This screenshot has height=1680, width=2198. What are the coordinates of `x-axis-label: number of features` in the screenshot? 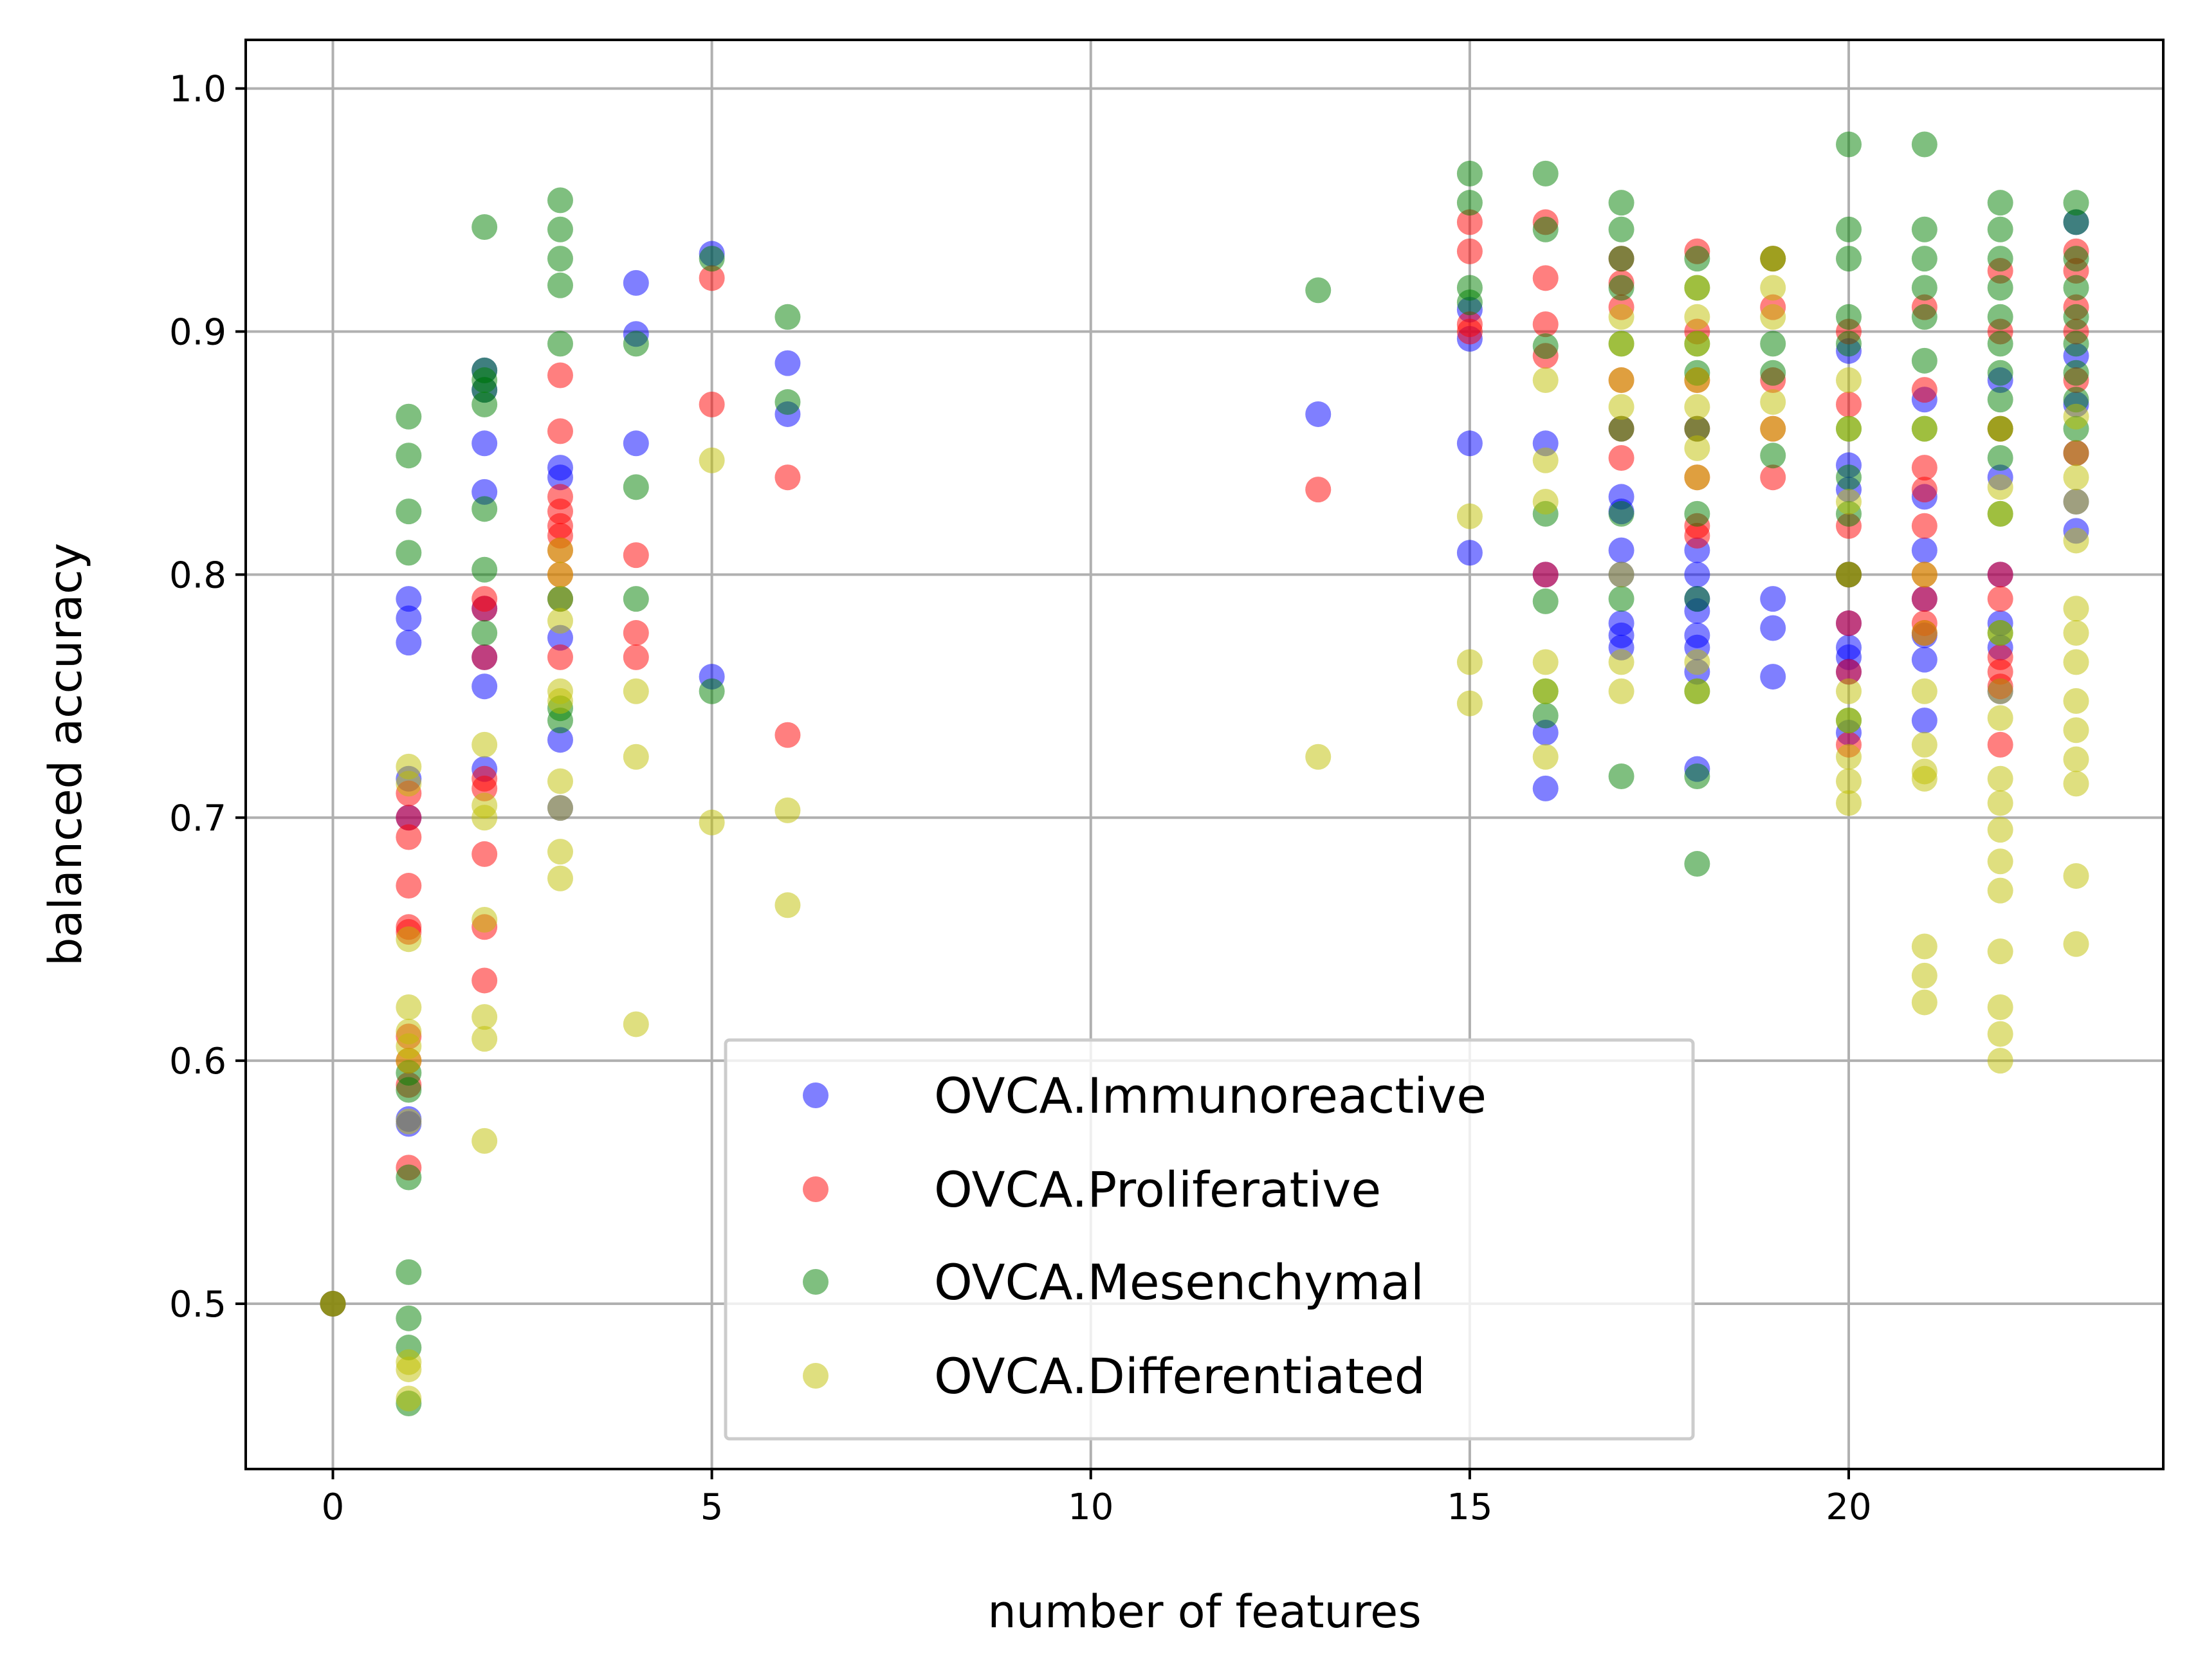 It's located at (1204, 1611).